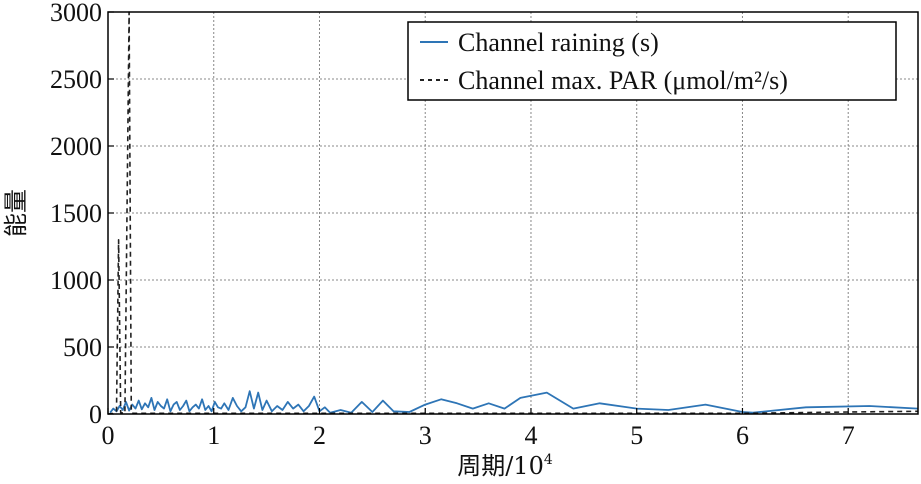 Image resolution: width=921 pixels, height=484 pixels. What do you see at coordinates (213, 435) in the screenshot?
I see `x-tick-label: 1` at bounding box center [213, 435].